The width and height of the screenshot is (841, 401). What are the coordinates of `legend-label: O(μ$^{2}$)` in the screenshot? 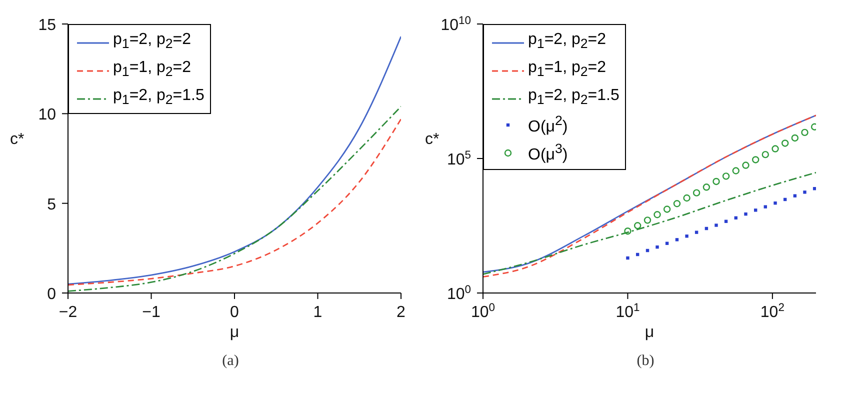 It's located at (548, 125).